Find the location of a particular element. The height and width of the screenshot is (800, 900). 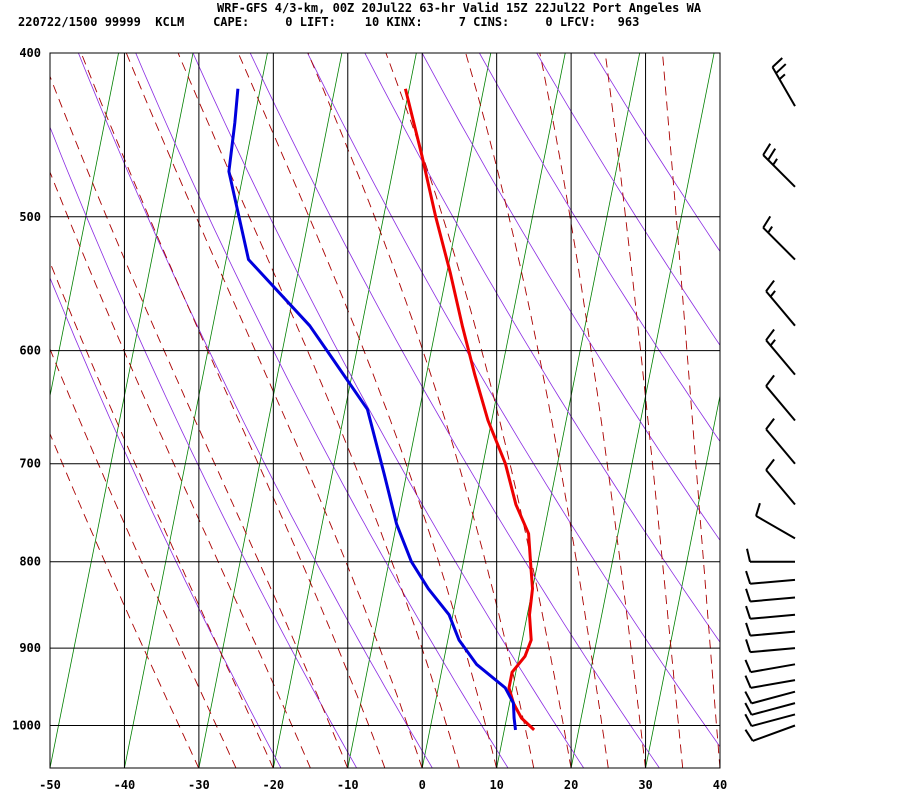

pressure-tick-label: 800 is located at coordinates (30, 562).